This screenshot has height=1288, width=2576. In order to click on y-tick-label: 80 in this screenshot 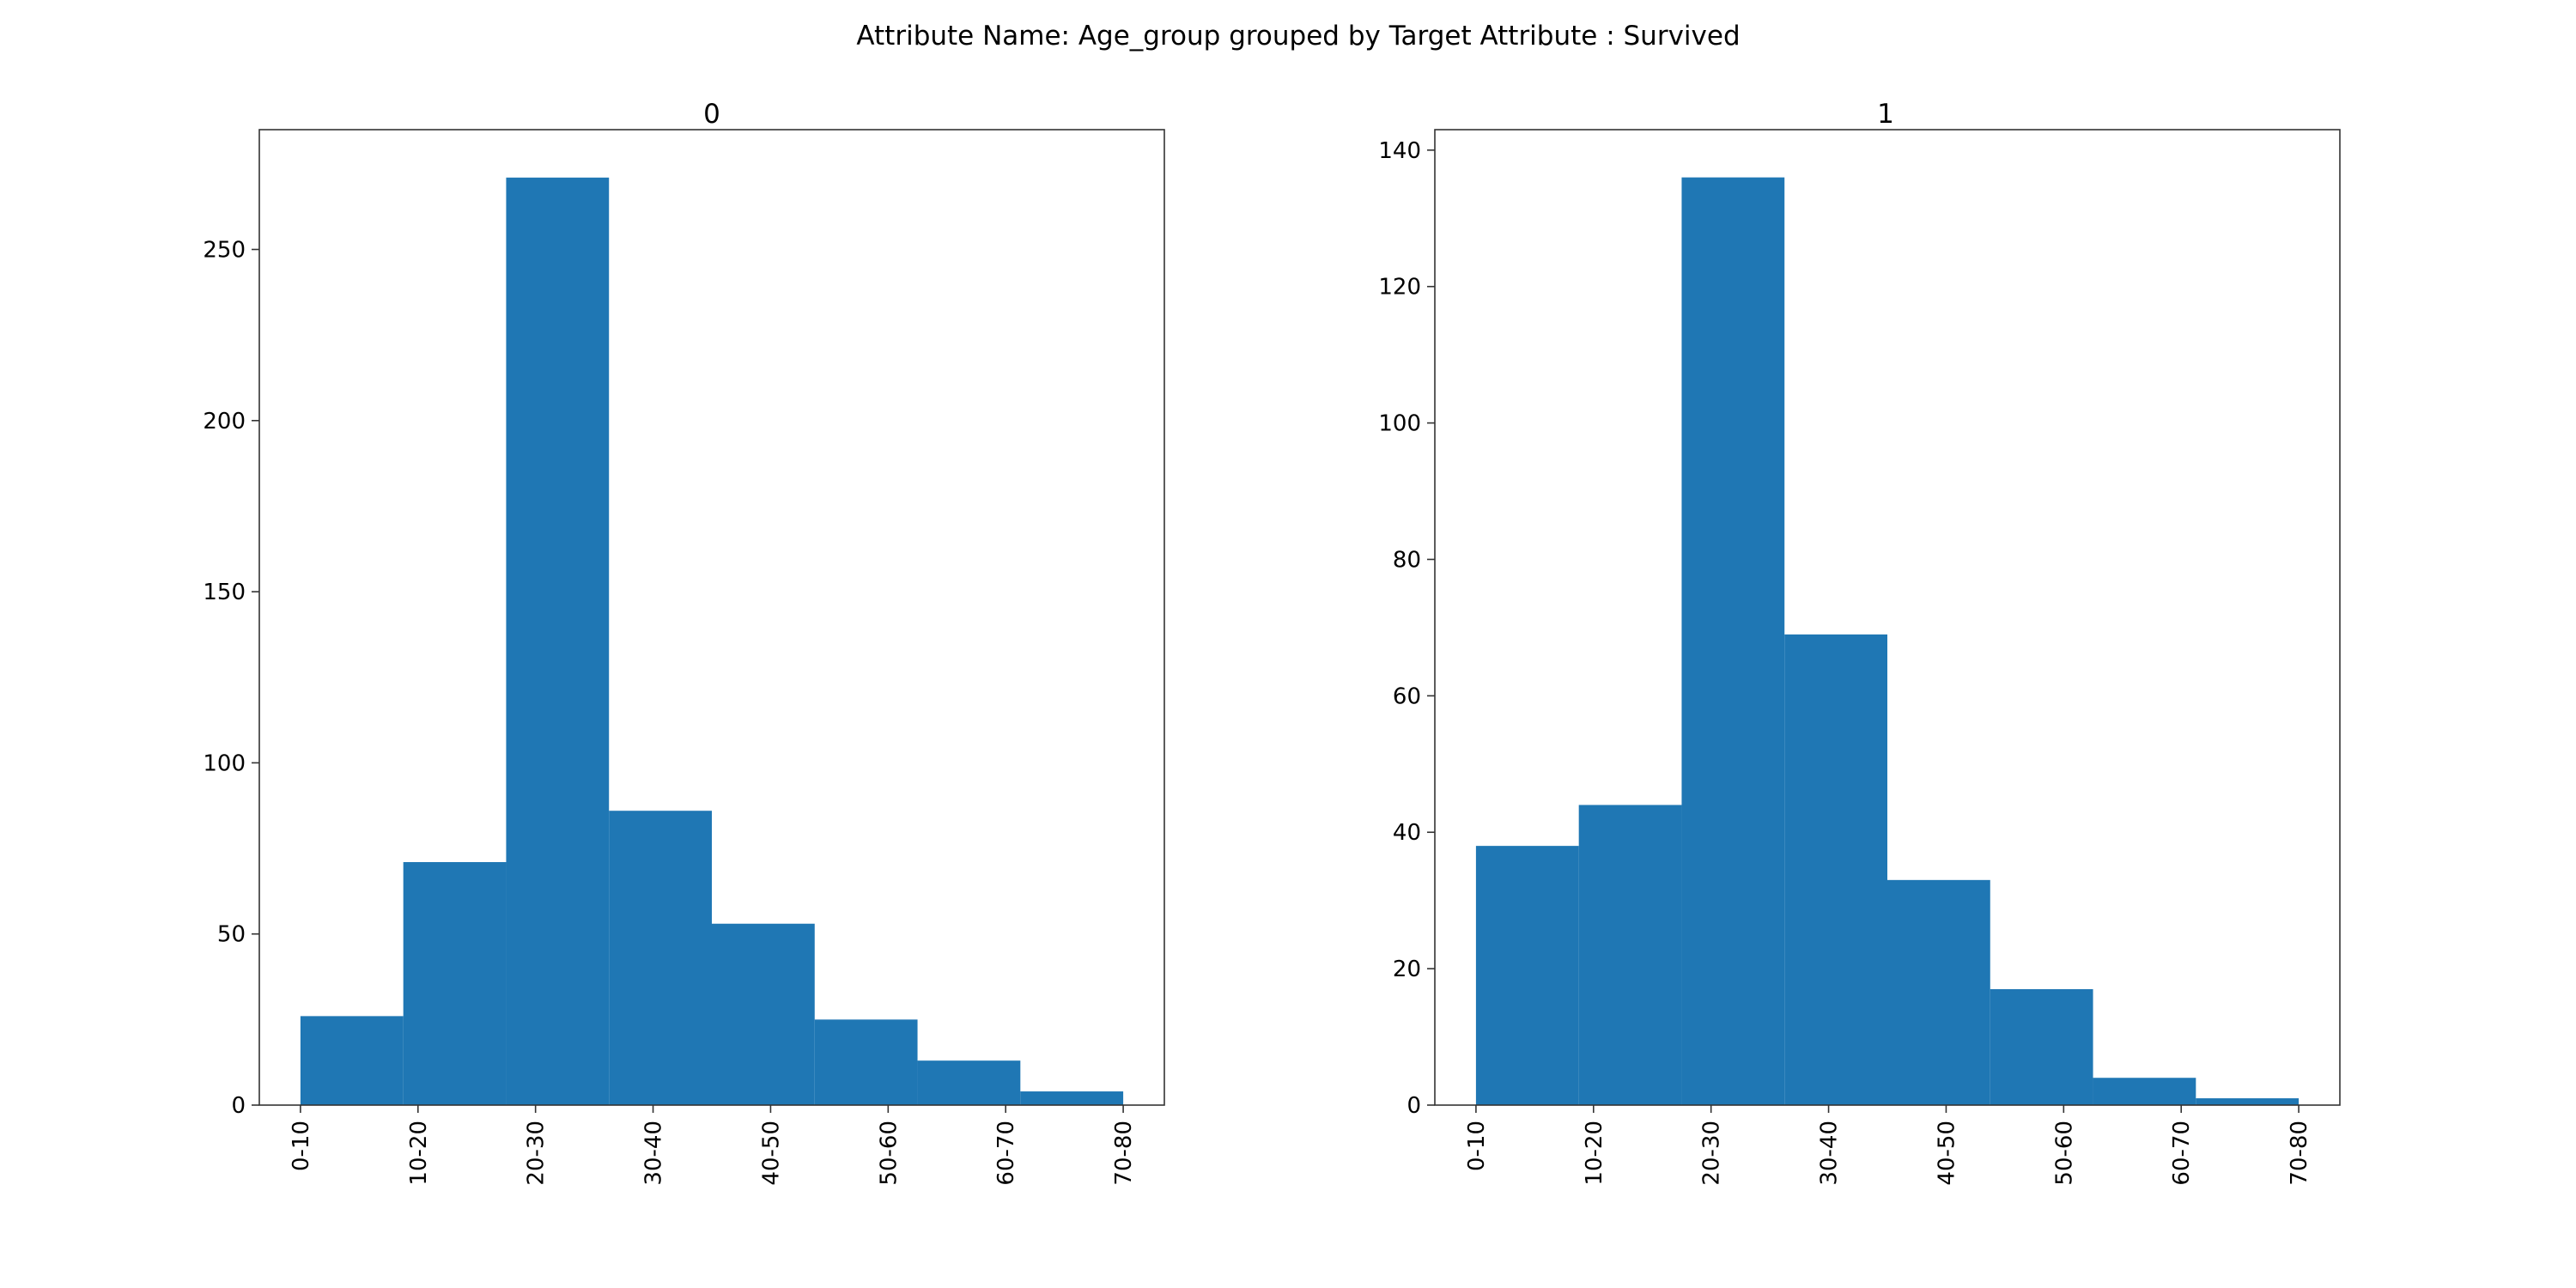, I will do `click(1407, 560)`.